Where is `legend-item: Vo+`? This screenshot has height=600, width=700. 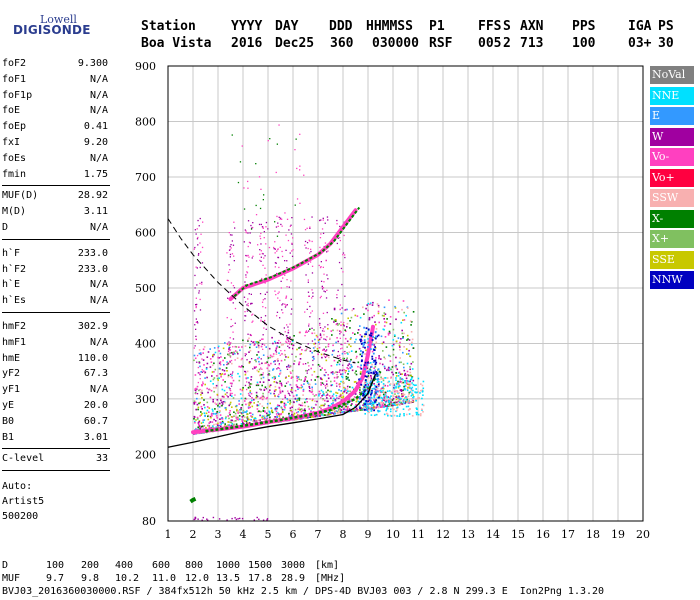
legend-item: Vo+ is located at coordinates (672, 177).